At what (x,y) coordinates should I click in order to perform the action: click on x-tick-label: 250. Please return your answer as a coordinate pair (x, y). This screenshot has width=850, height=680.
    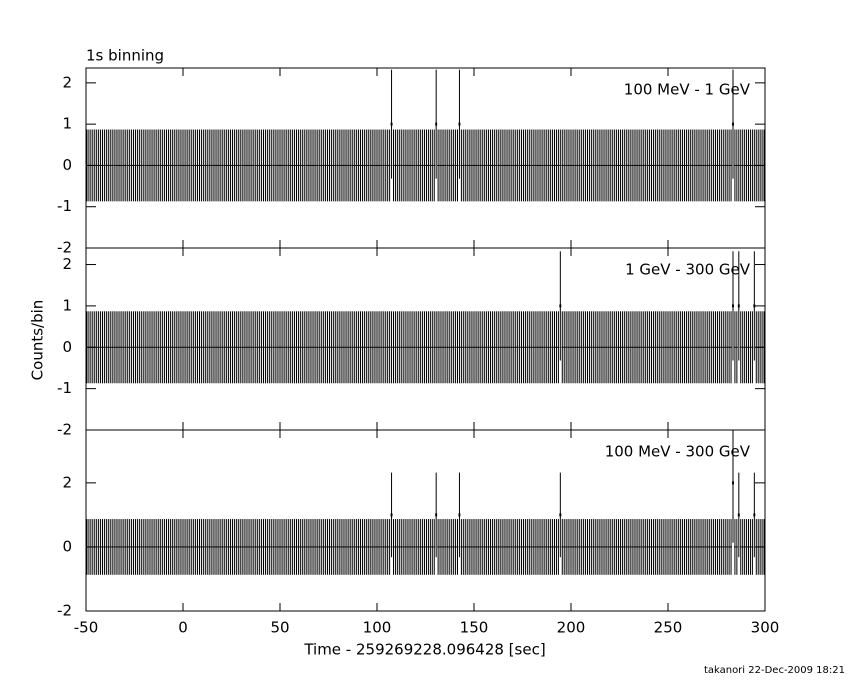
    Looking at the image, I should click on (668, 628).